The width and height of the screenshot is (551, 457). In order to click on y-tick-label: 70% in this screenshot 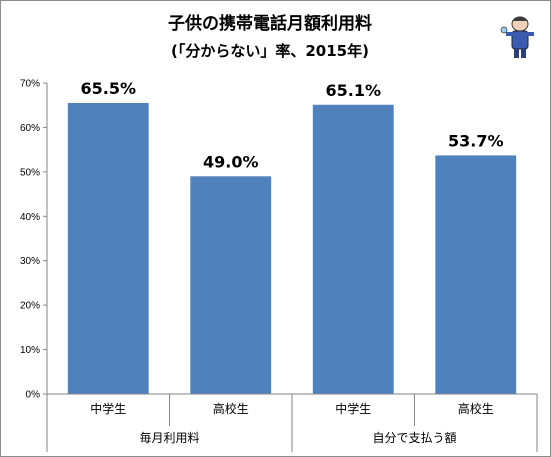, I will do `click(30, 84)`.